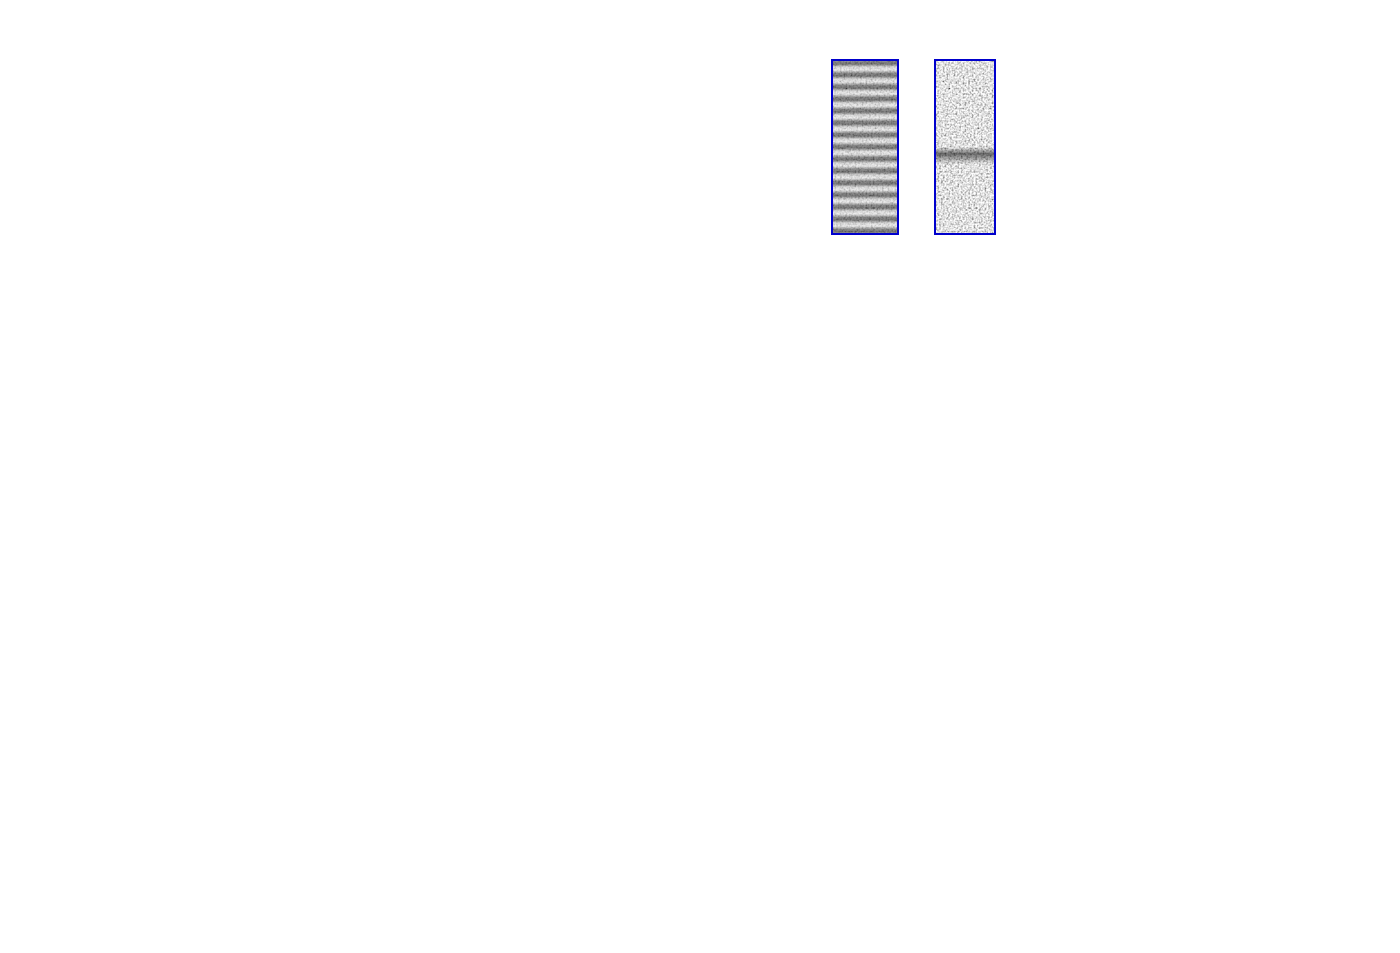 The image size is (1400, 953). I want to click on fiber-positions-chart, so click(137, 611).